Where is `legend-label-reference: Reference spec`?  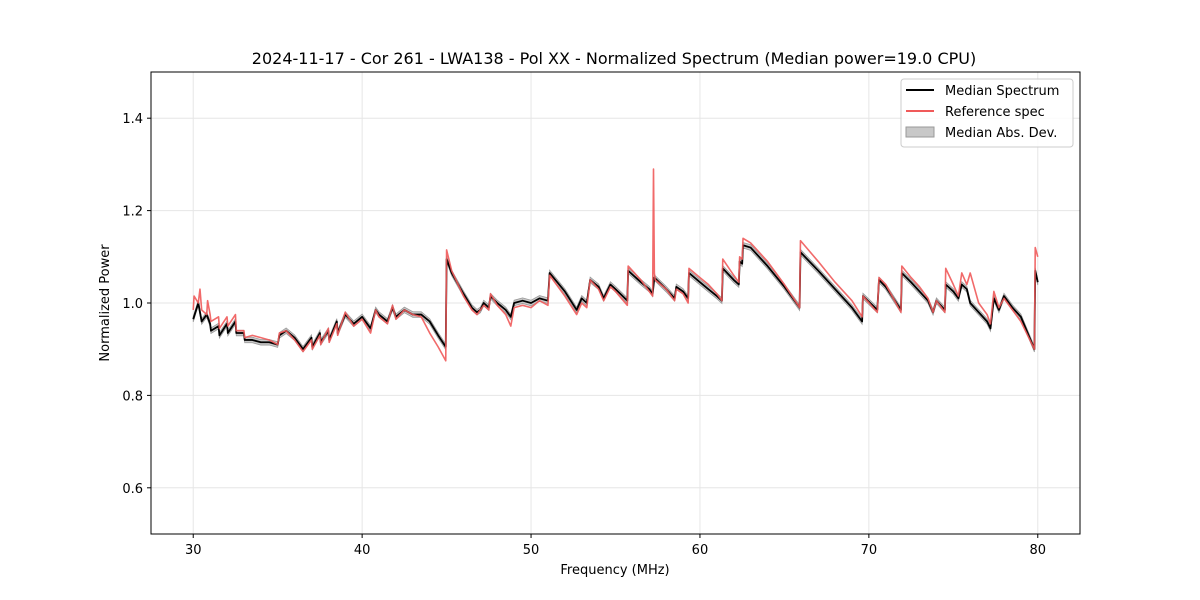
legend-label-reference: Reference spec is located at coordinates (995, 112).